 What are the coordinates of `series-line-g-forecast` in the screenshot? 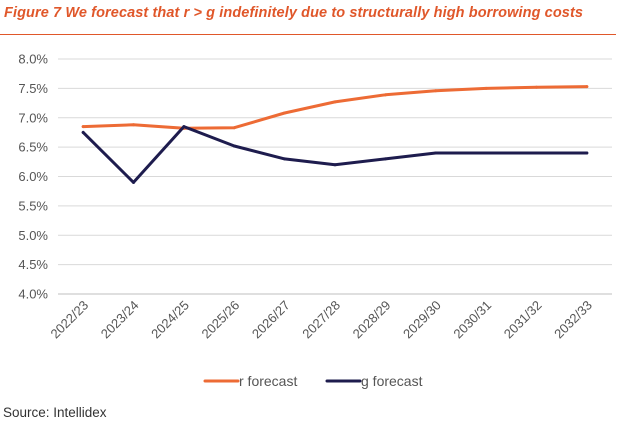 It's located at (335, 154).